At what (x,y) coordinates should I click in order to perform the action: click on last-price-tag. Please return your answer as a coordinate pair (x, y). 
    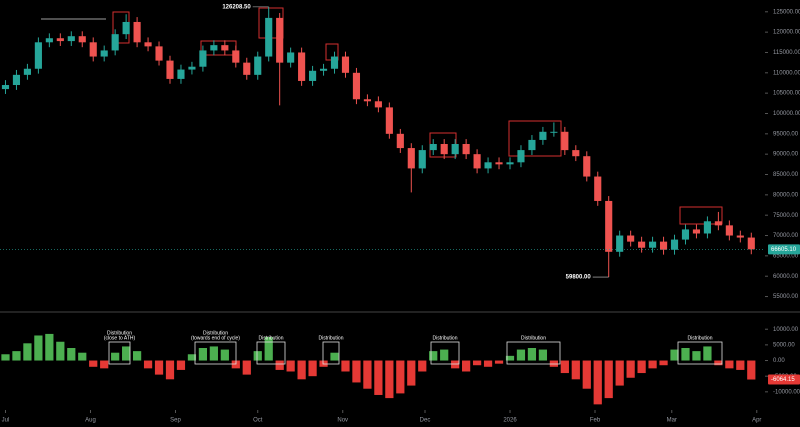
    Looking at the image, I should click on (784, 249).